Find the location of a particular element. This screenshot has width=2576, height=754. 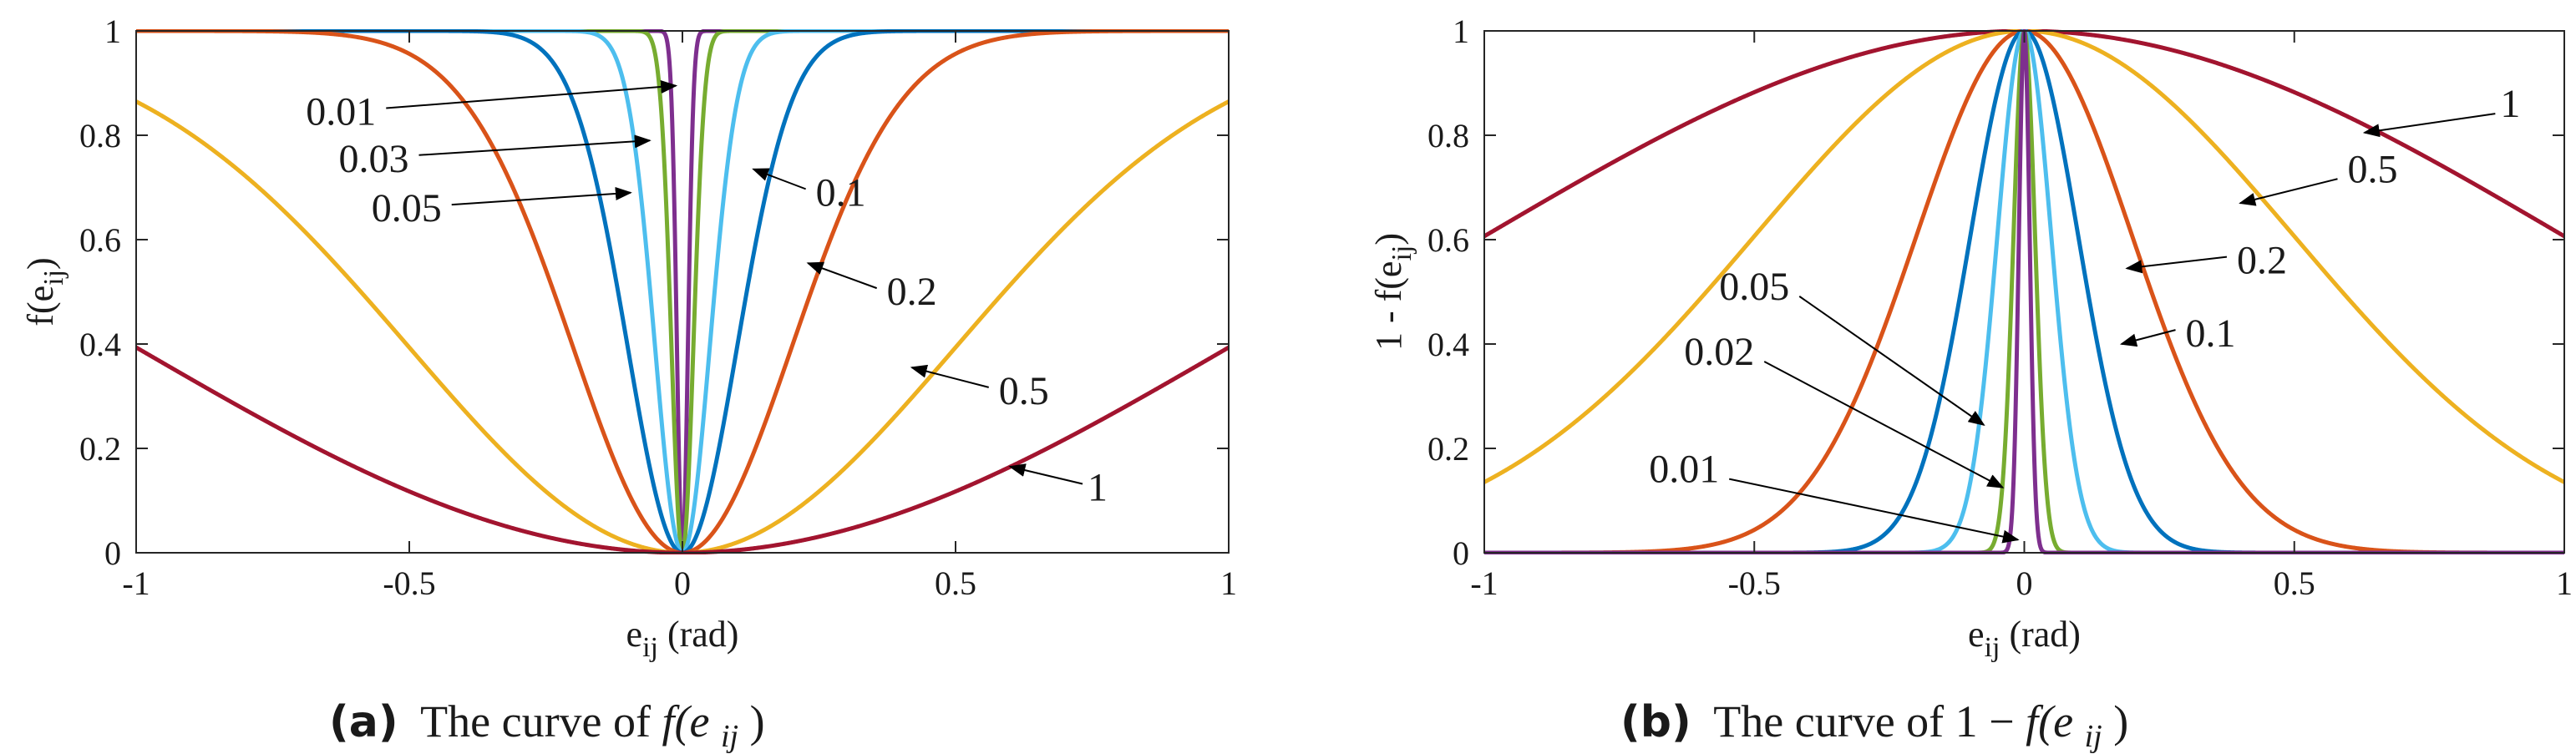

panel-a-annotation-label-2: 0.05 is located at coordinates (407, 208).